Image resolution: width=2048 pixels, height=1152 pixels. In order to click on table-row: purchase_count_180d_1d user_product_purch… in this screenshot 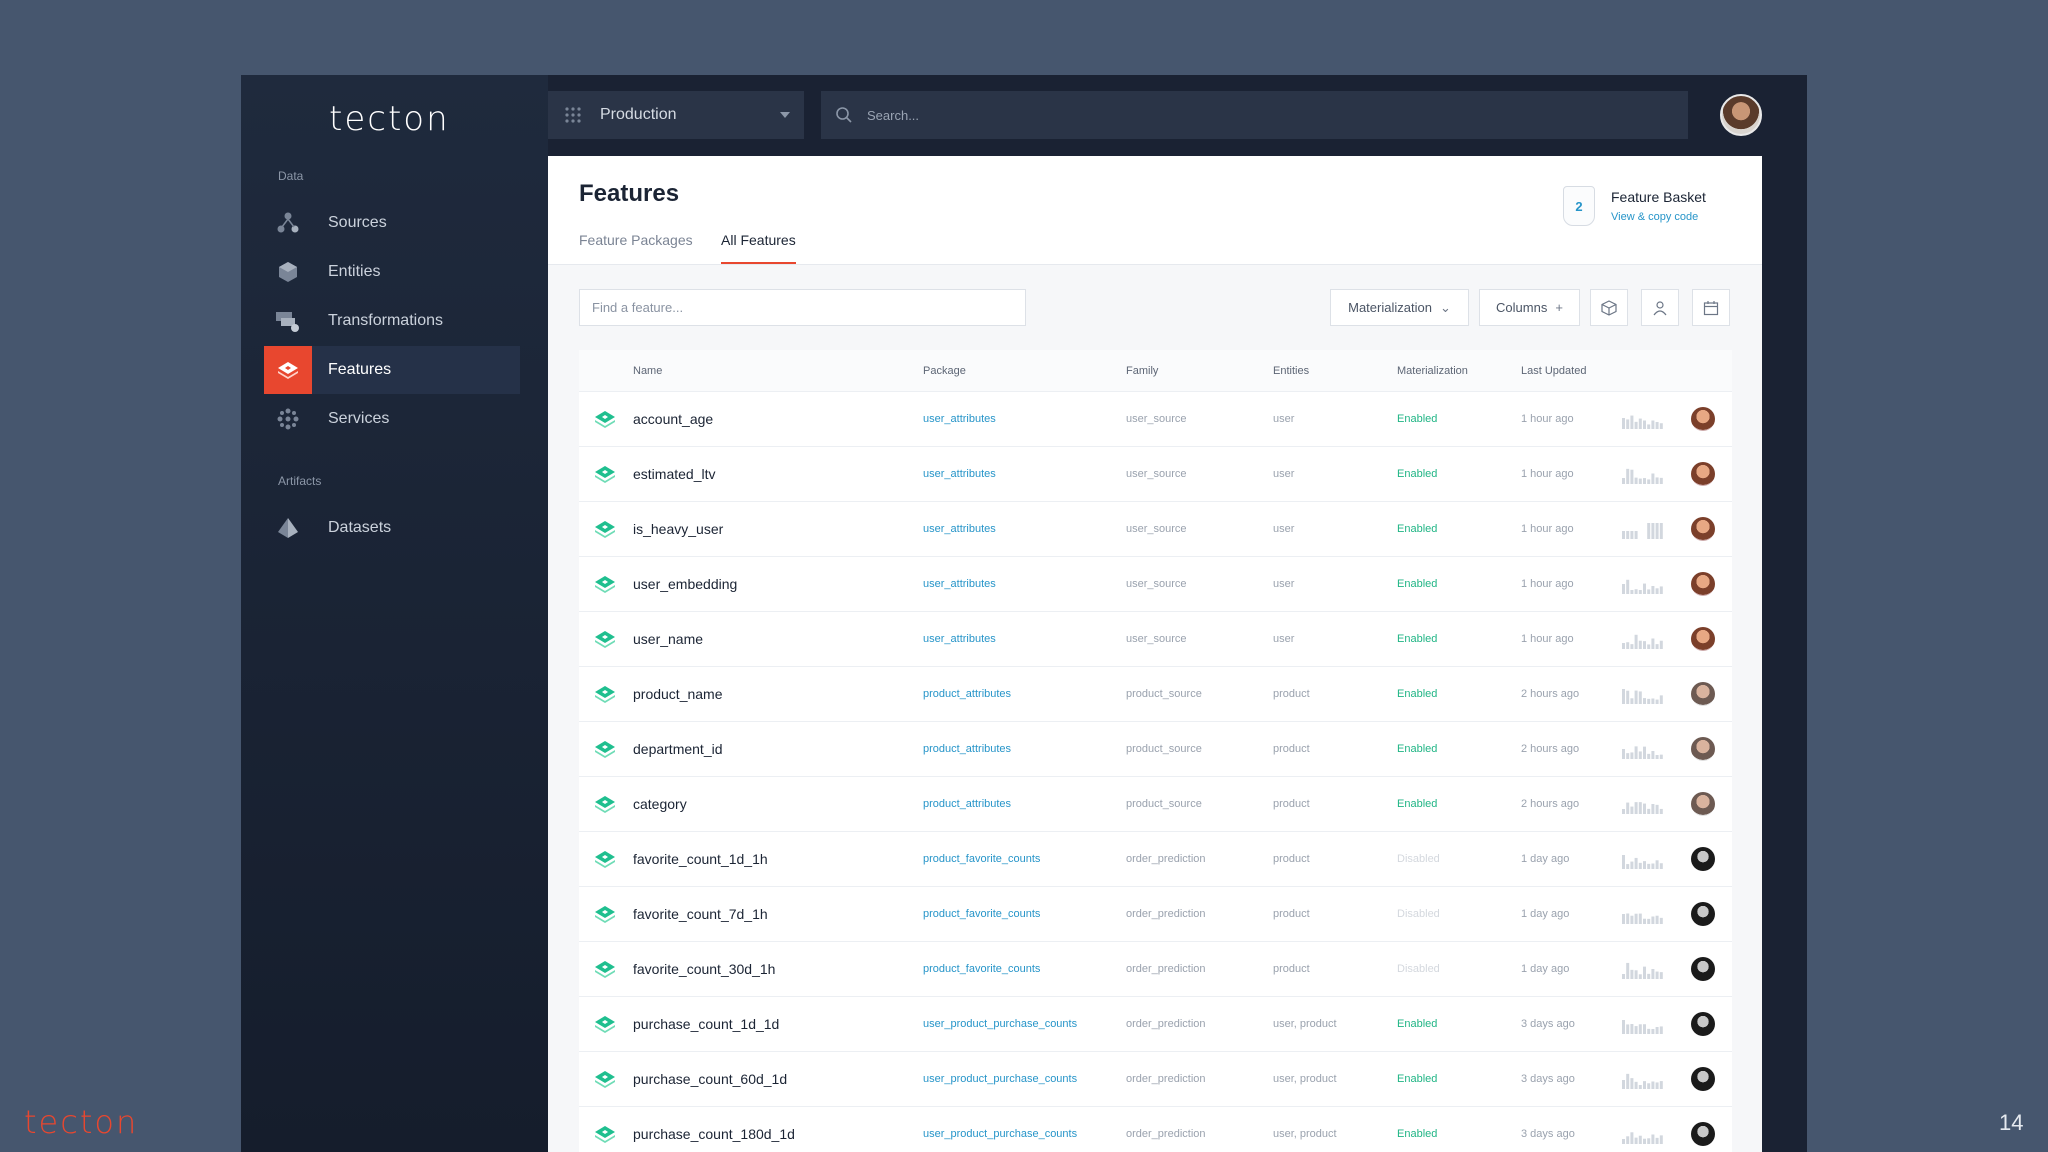, I will do `click(1155, 1129)`.